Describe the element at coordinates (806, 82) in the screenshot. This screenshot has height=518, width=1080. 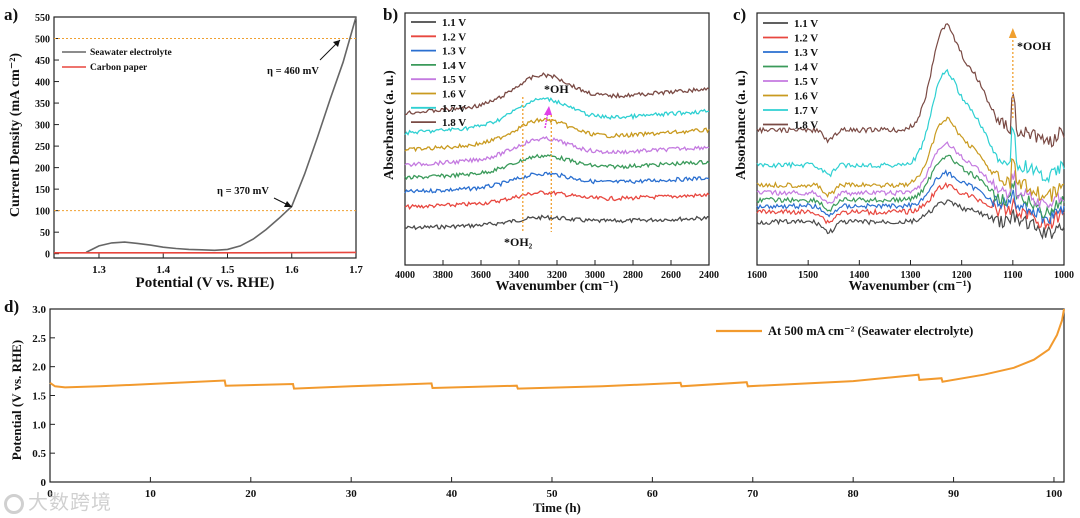
I see `c-legend-label: 1.5 V` at that location.